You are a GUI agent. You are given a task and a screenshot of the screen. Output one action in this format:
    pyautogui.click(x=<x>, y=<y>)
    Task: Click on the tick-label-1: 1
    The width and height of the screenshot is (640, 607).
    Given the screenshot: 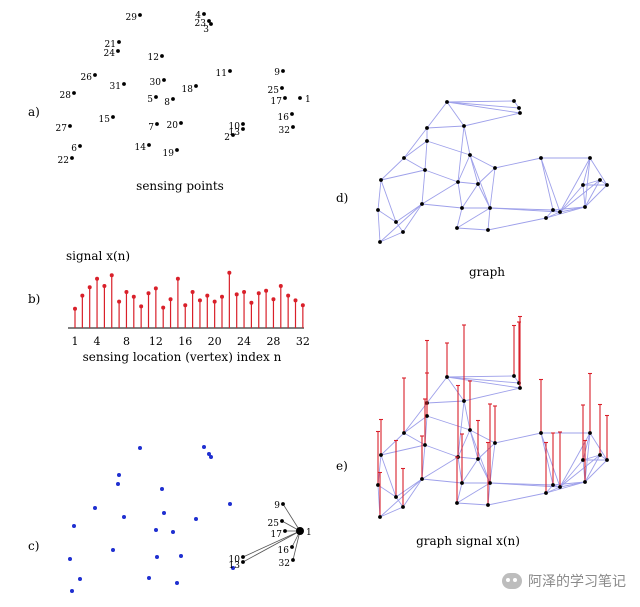 What is the action you would take?
    pyautogui.click(x=75, y=341)
    